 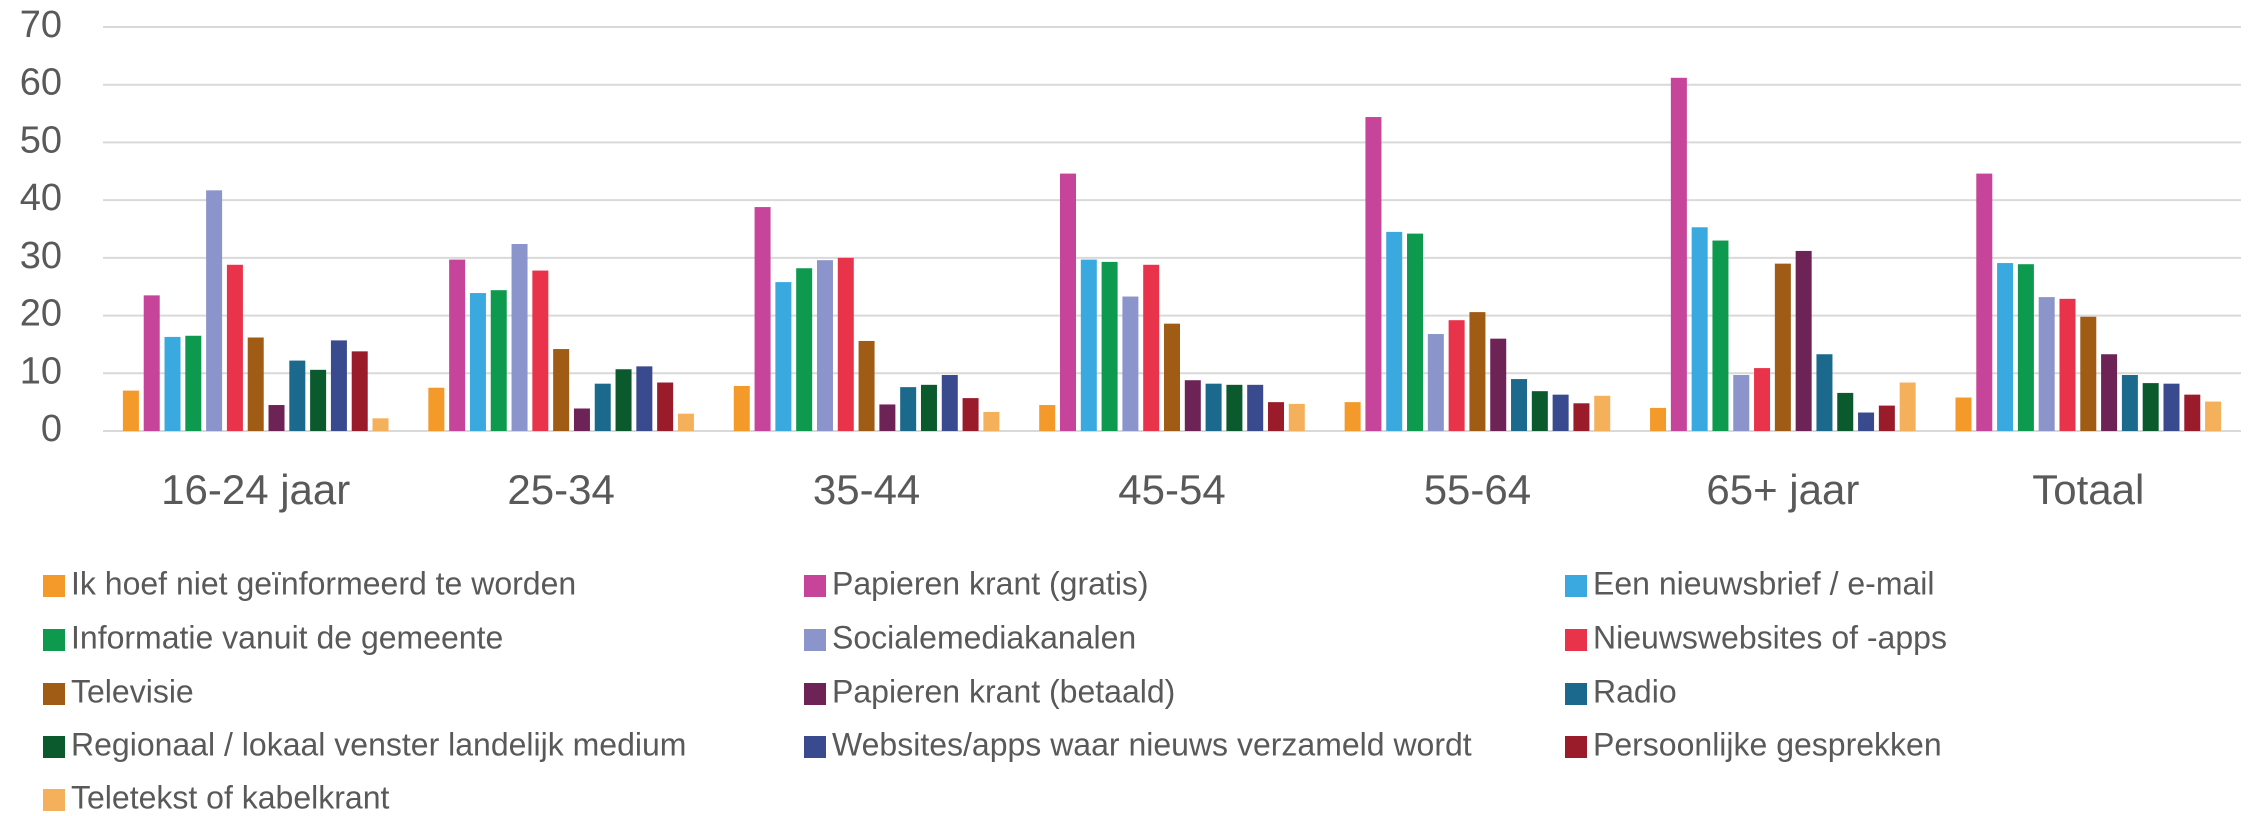 I want to click on legend-label: Ik hoef niet geïnformeerd te worden, so click(x=323, y=583).